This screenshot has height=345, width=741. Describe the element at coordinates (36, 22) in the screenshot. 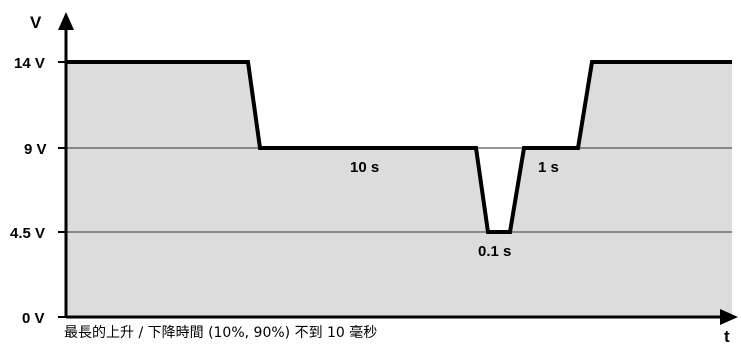

I see `y-axis-label: V` at that location.